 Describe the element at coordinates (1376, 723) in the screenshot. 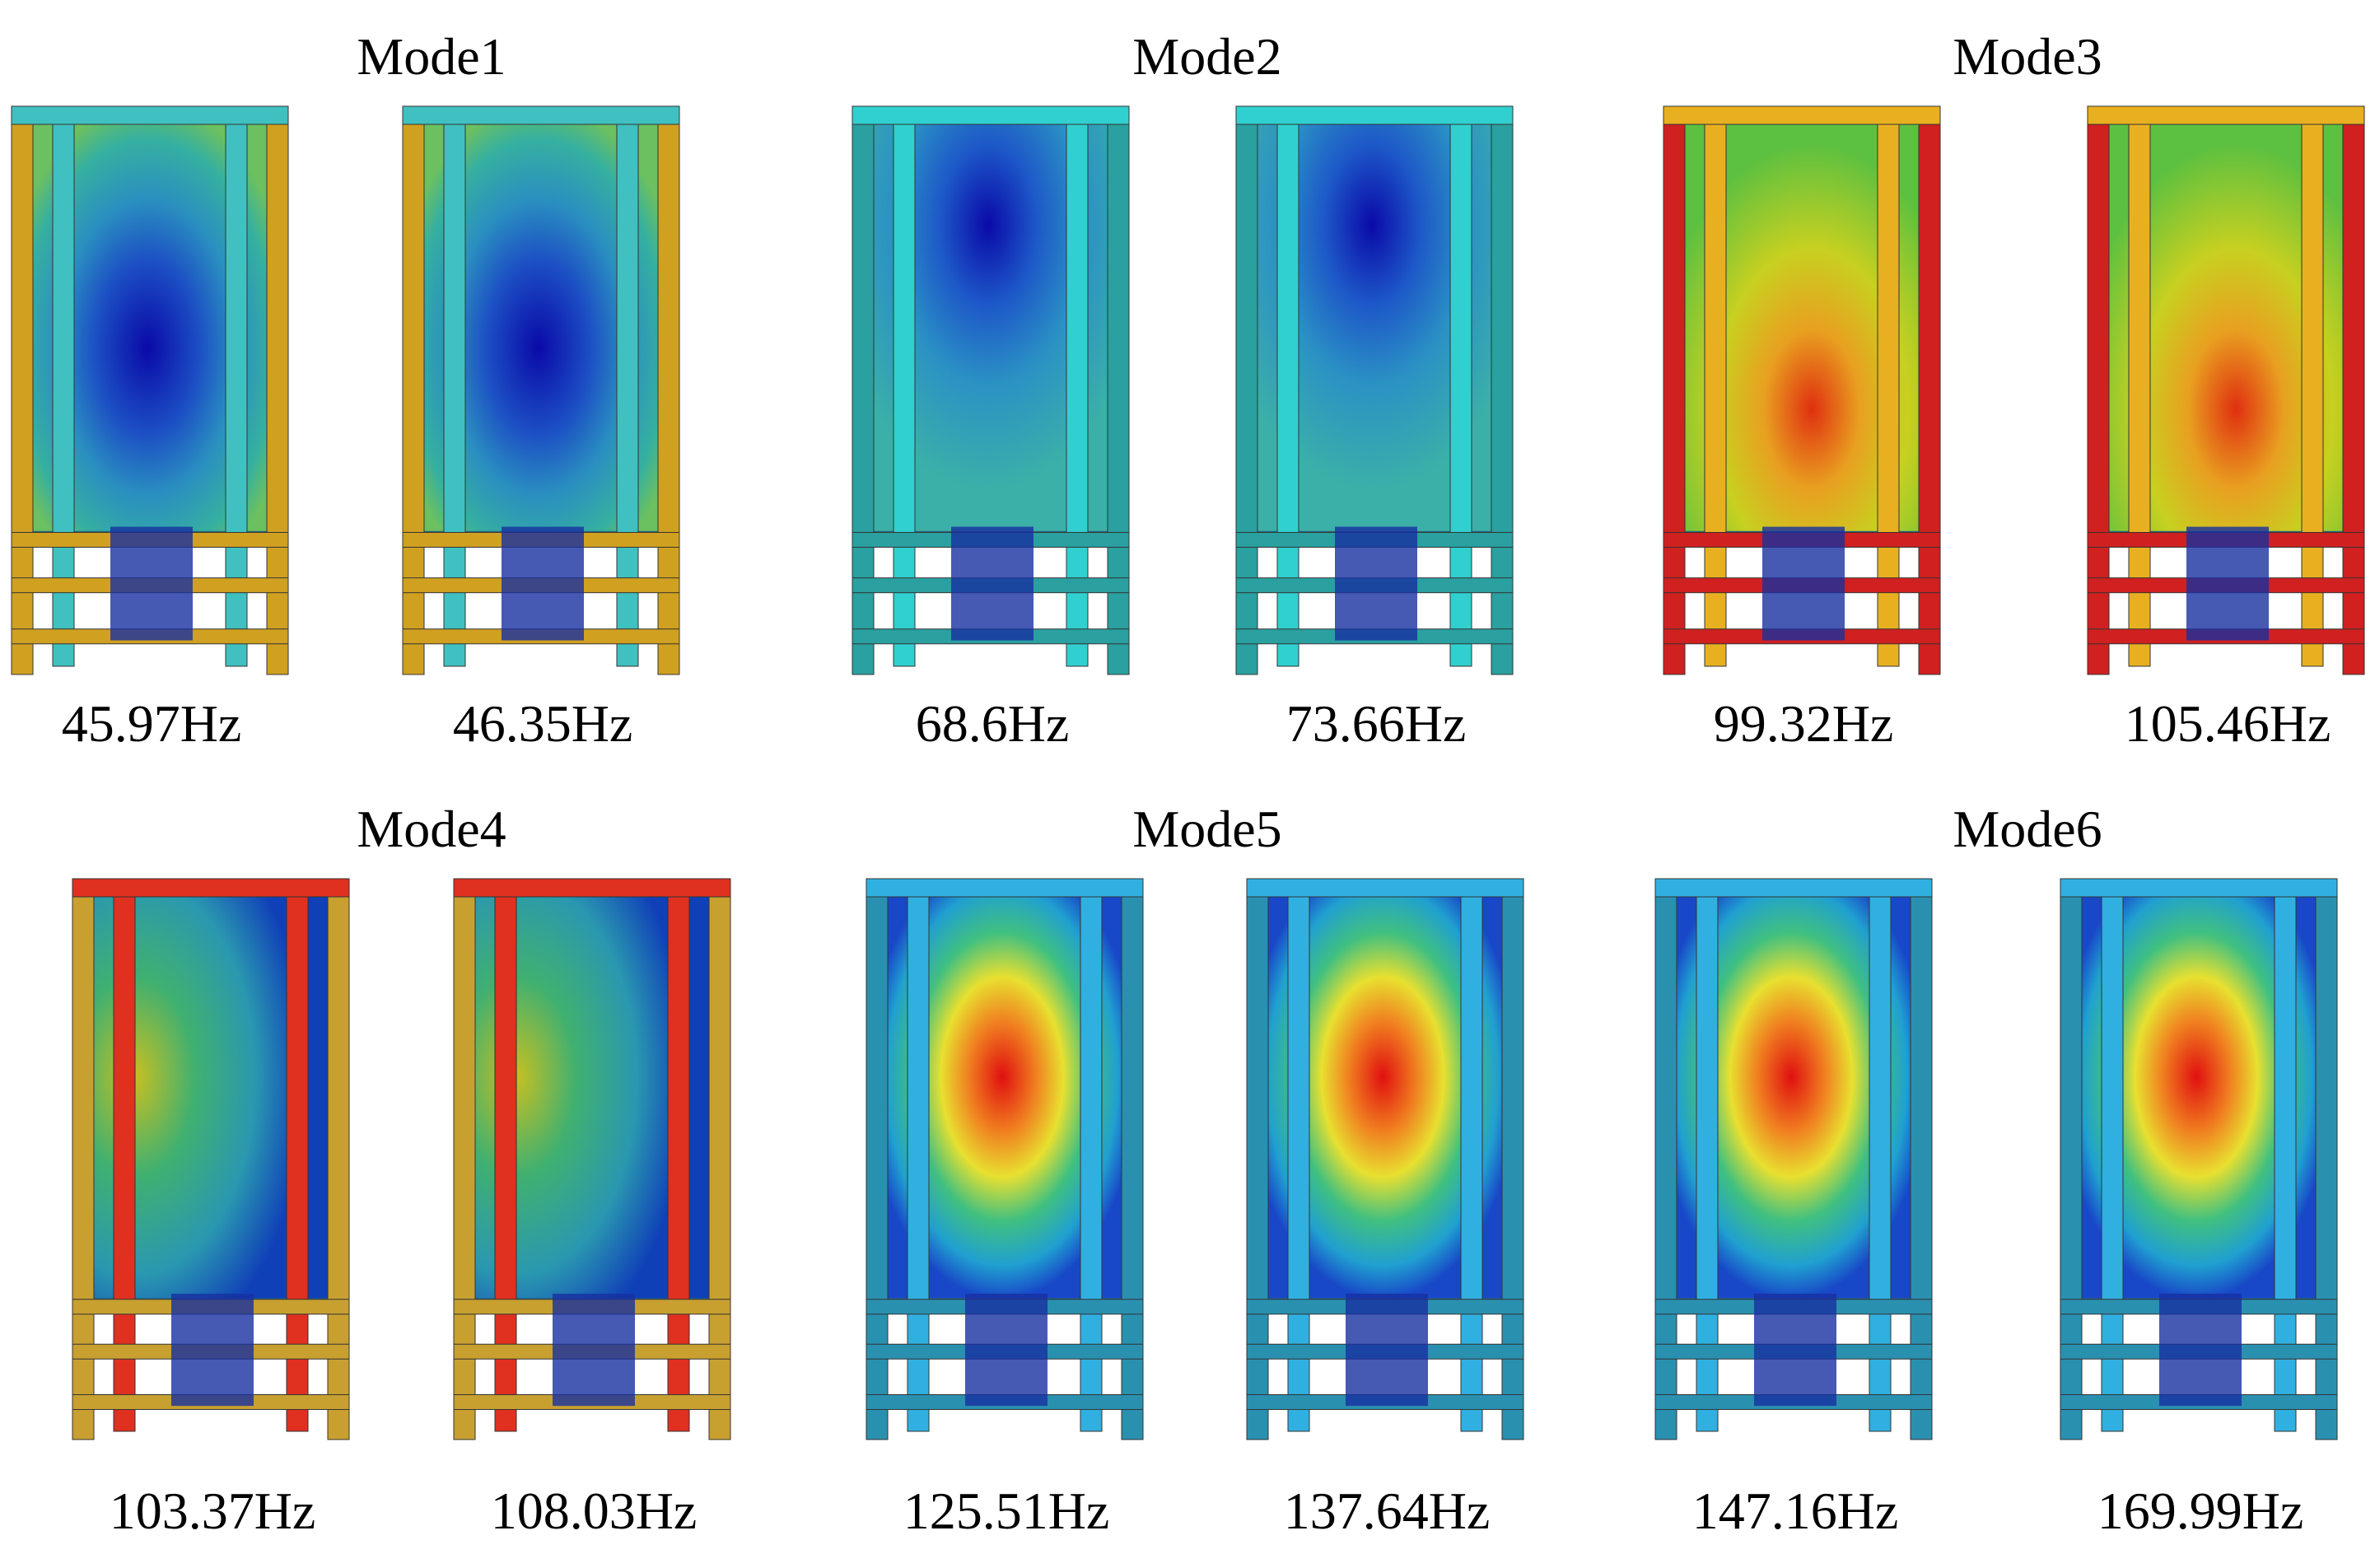

I see `frequency-label: 73.66Hz` at that location.